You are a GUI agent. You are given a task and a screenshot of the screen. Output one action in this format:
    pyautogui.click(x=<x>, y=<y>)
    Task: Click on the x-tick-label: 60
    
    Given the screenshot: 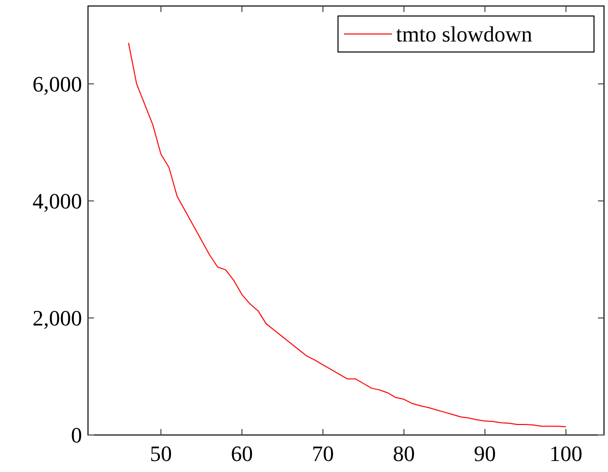 What is the action you would take?
    pyautogui.click(x=241, y=453)
    